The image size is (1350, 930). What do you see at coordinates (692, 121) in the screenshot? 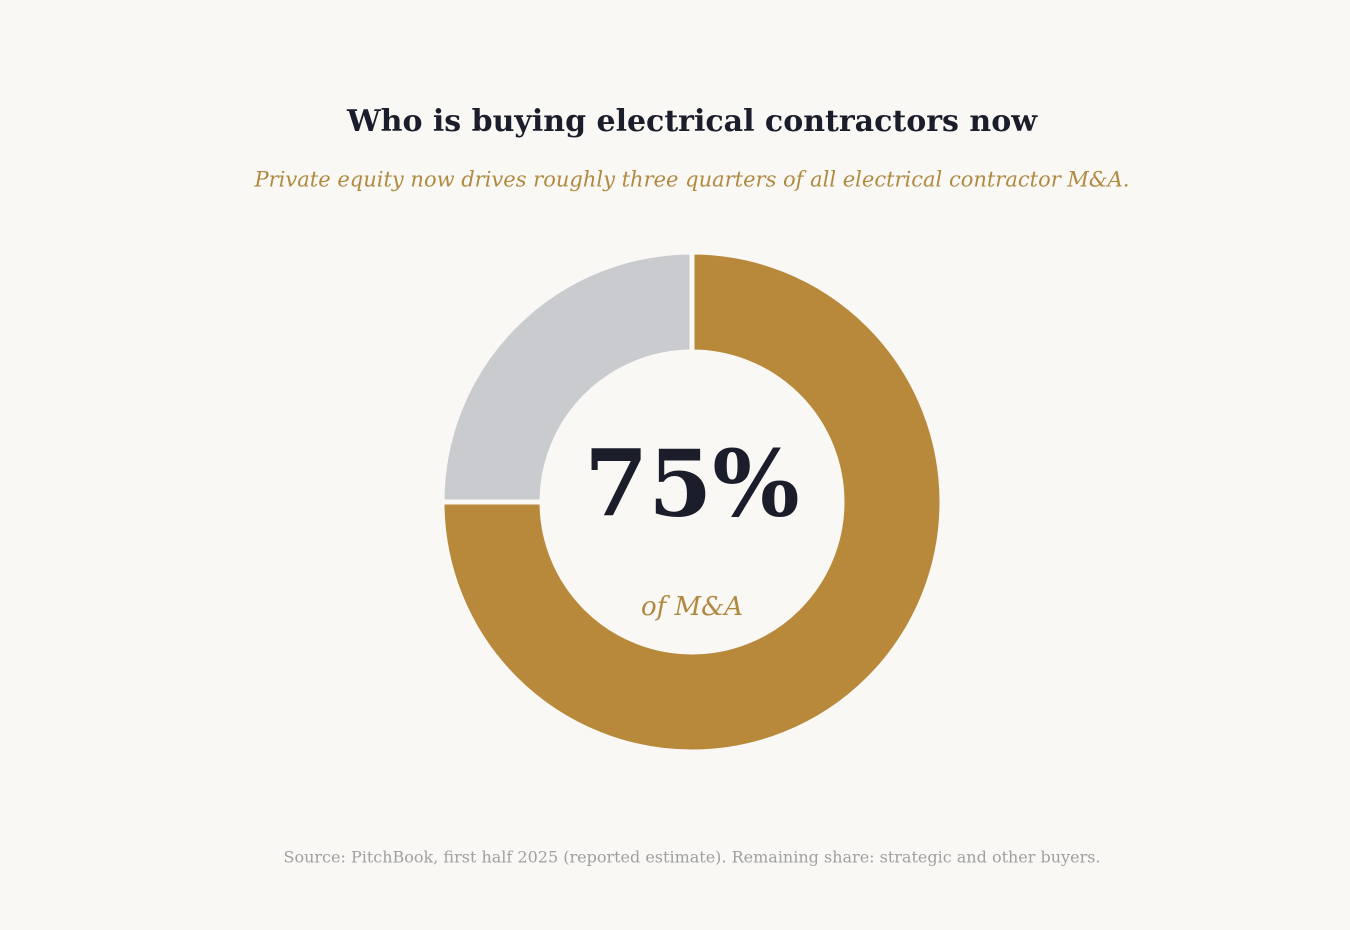
I see `chart-title: Who is buying electrical contractors now` at bounding box center [692, 121].